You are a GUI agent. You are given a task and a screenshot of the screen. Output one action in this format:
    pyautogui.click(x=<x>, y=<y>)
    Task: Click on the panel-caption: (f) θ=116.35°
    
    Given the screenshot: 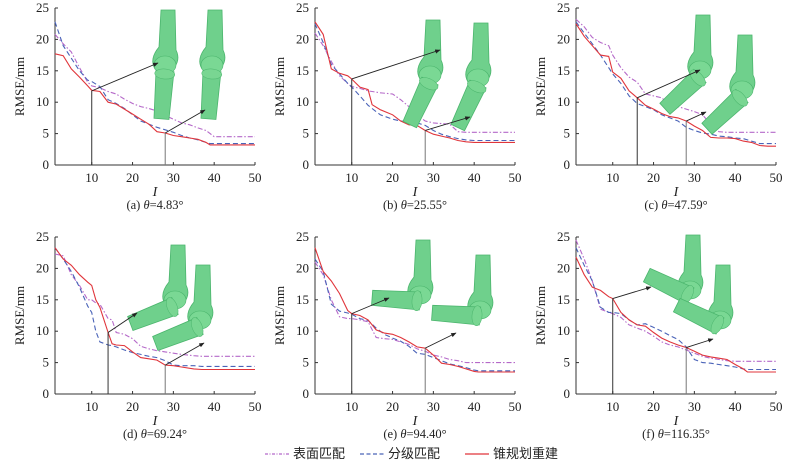 What is the action you would take?
    pyautogui.click(x=676, y=434)
    